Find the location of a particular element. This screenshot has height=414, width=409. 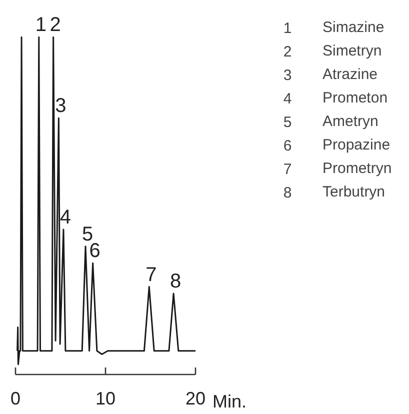

text: 8 Terbutryn is located at coordinates (334, 193).